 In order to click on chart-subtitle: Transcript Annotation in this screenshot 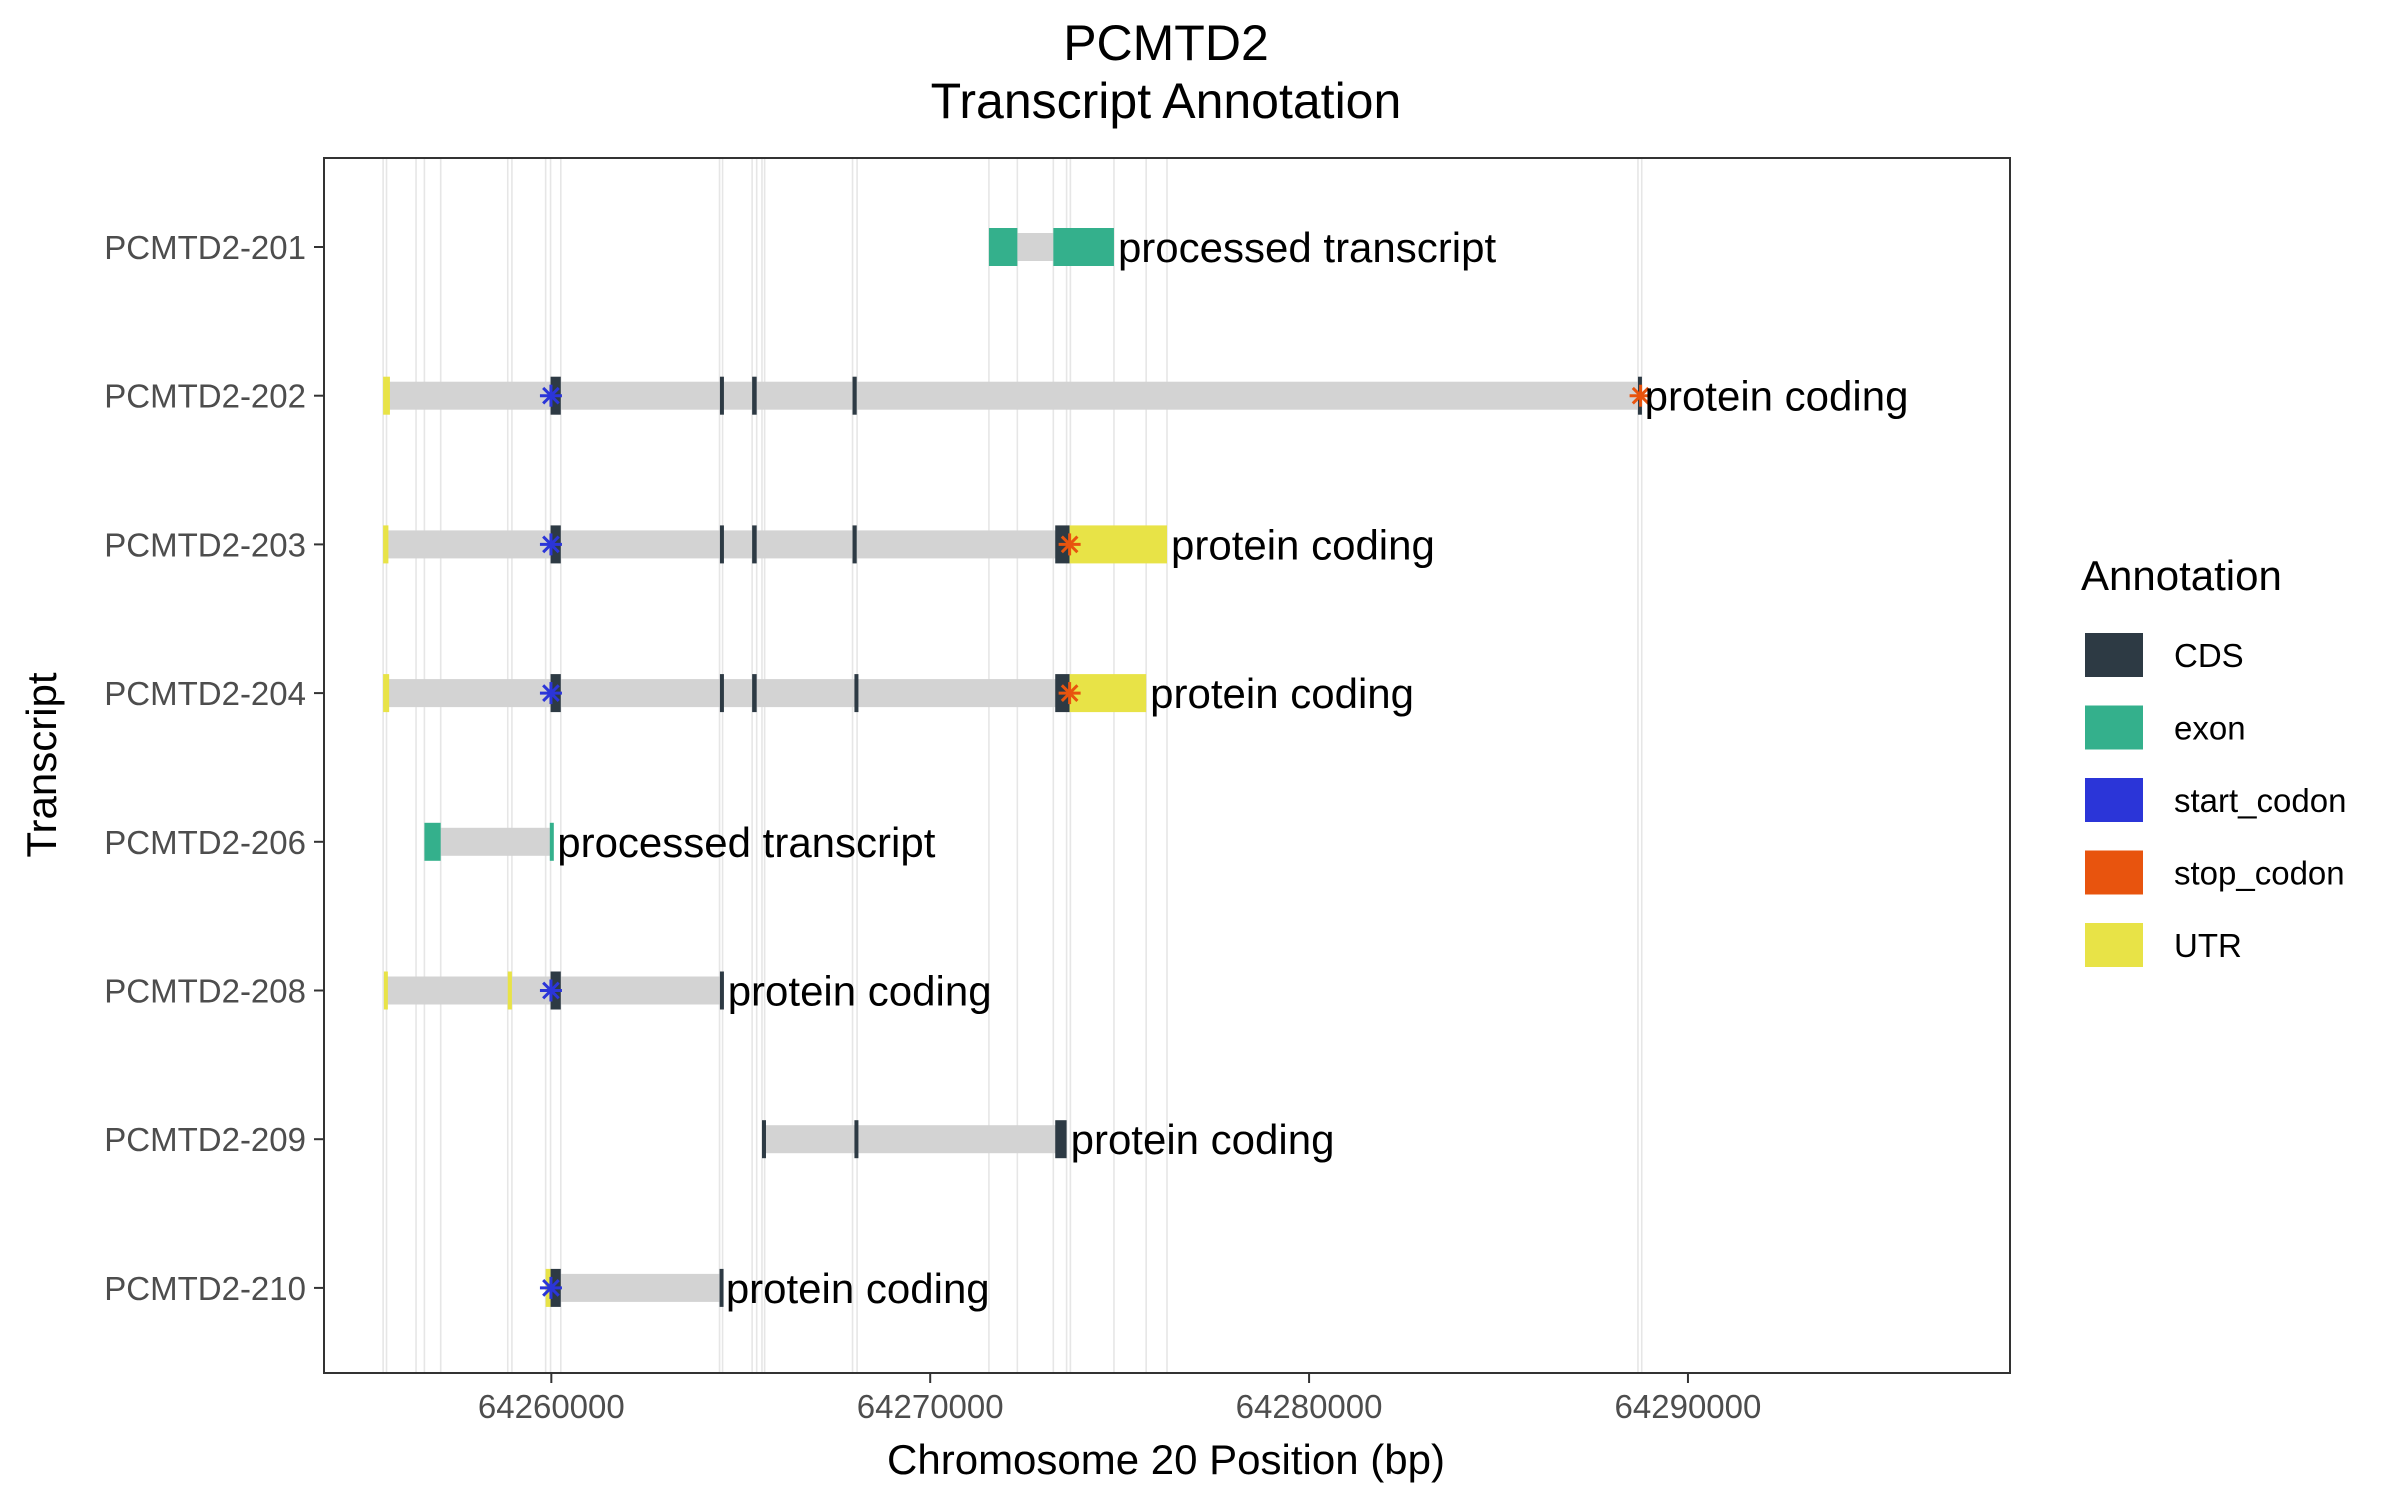, I will do `click(1166, 101)`.